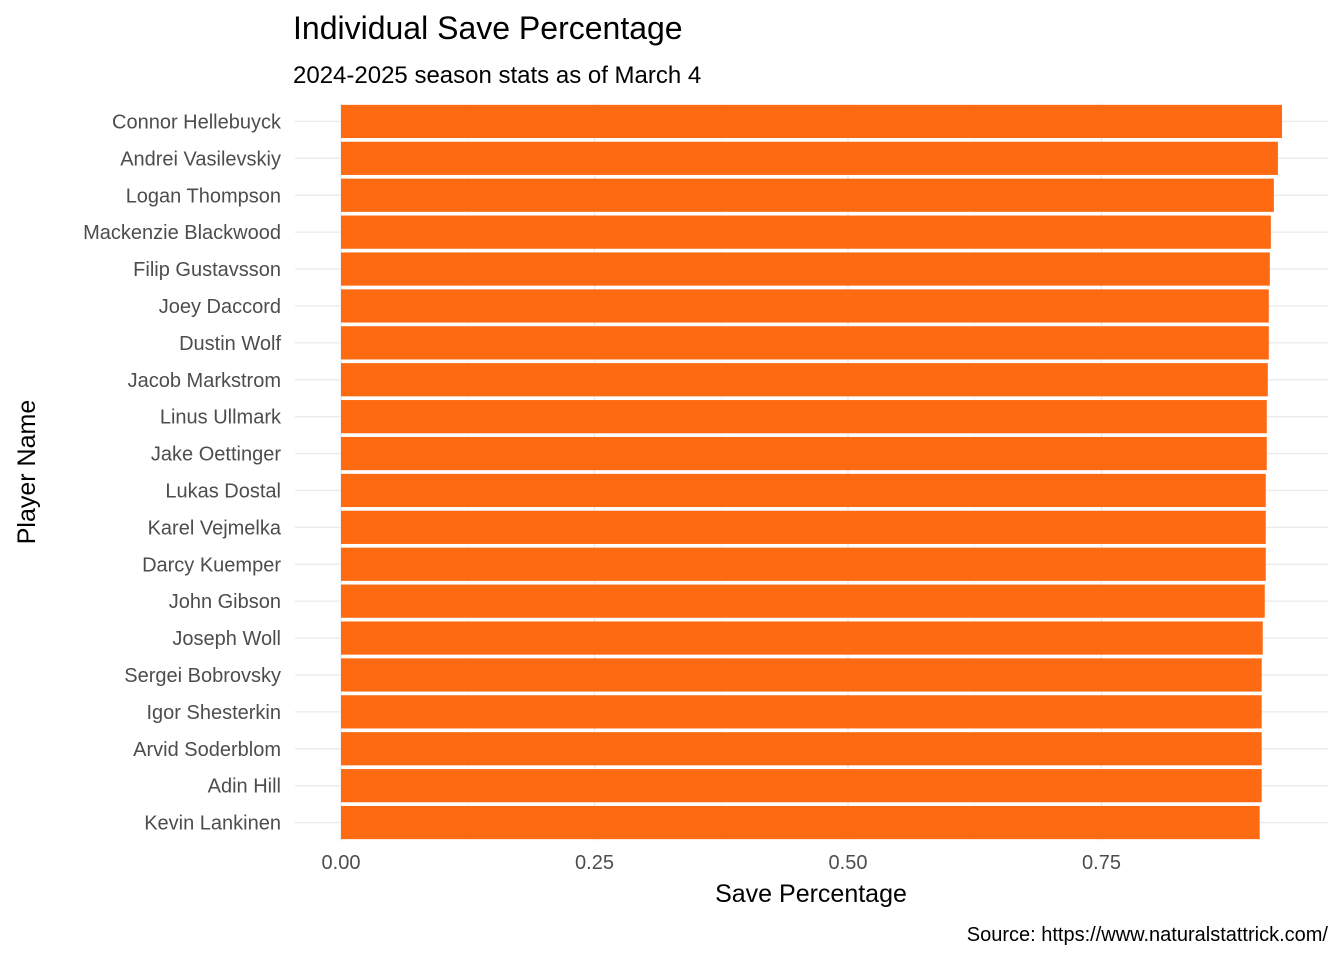  Describe the element at coordinates (221, 418) in the screenshot. I see `y-tick-label: Linus Ullmark` at that location.